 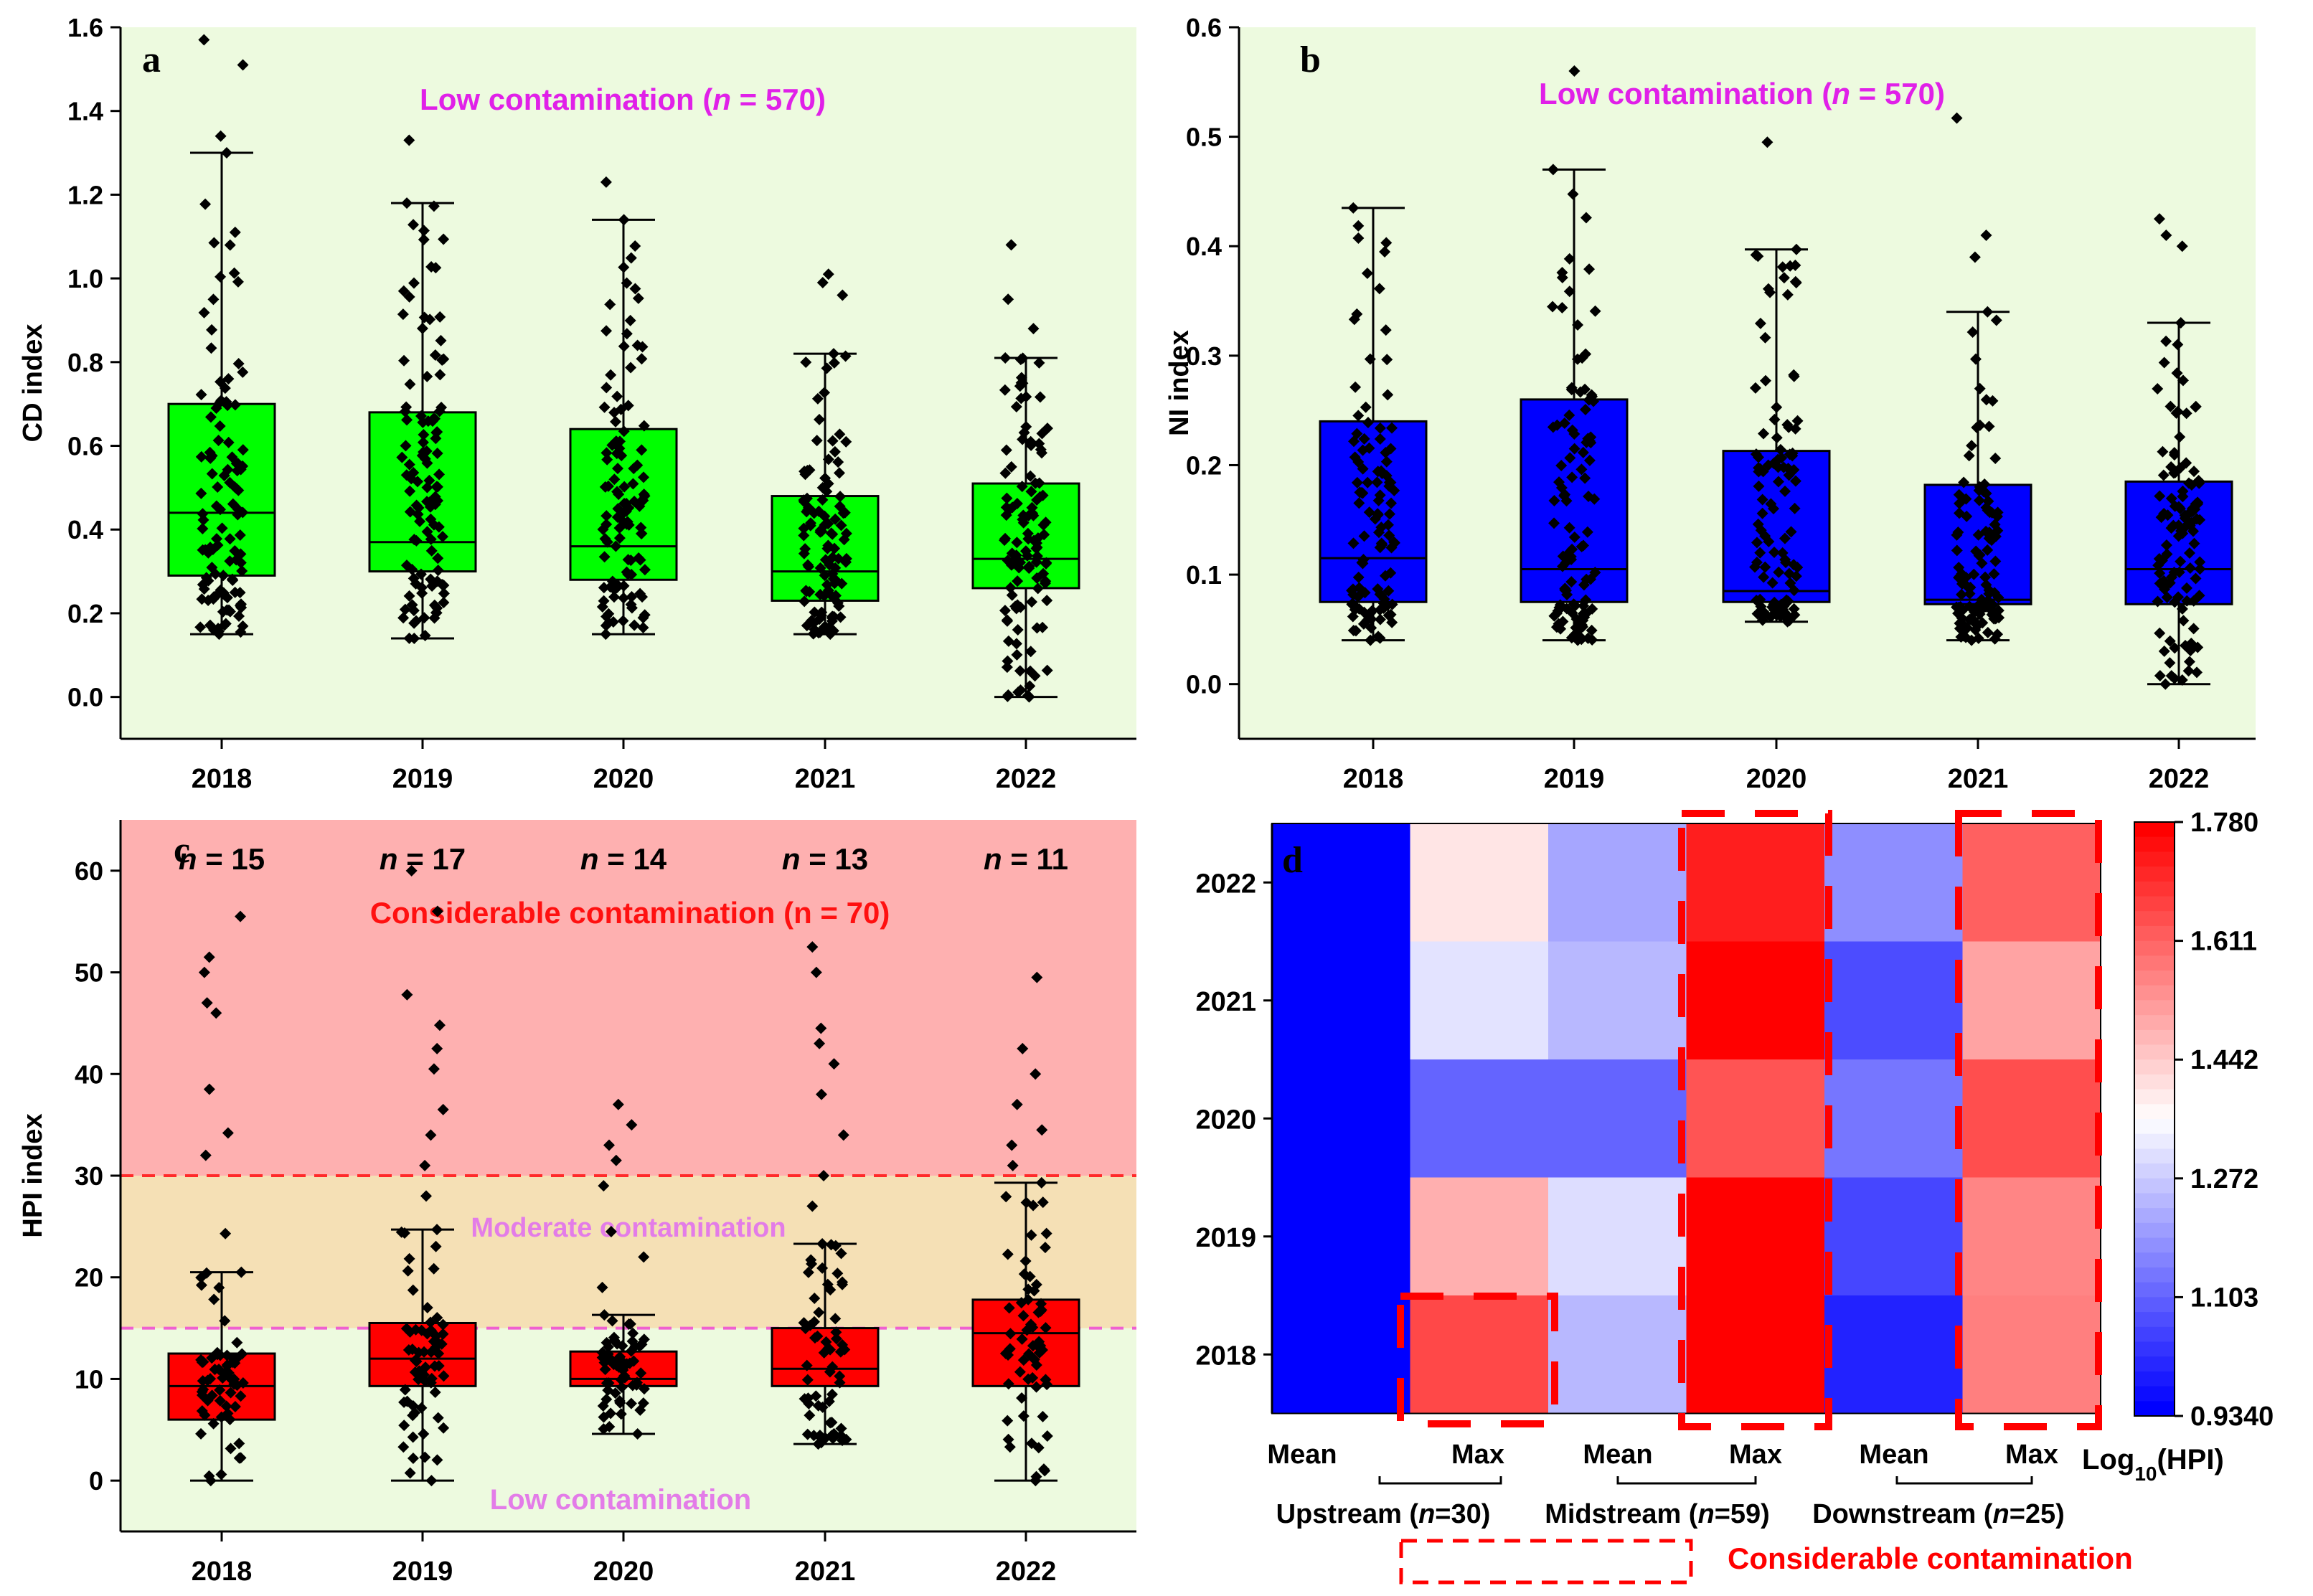 What do you see at coordinates (2031, 1455) in the screenshot?
I see `column-label: Max` at bounding box center [2031, 1455].